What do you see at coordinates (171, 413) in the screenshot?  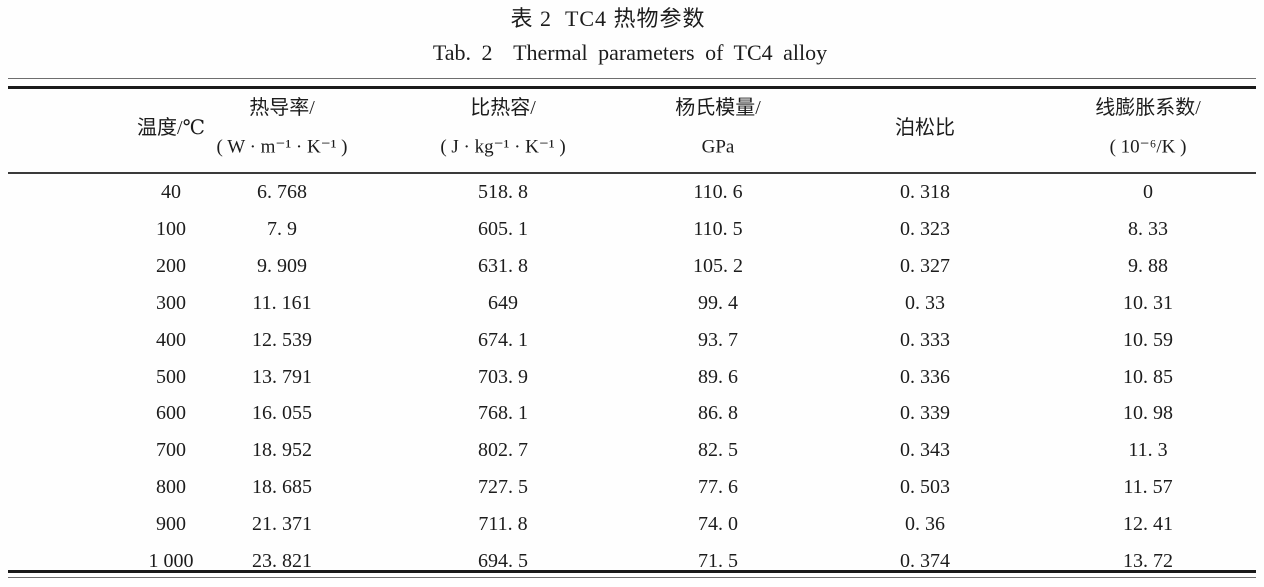 I see `table-cell: 600` at bounding box center [171, 413].